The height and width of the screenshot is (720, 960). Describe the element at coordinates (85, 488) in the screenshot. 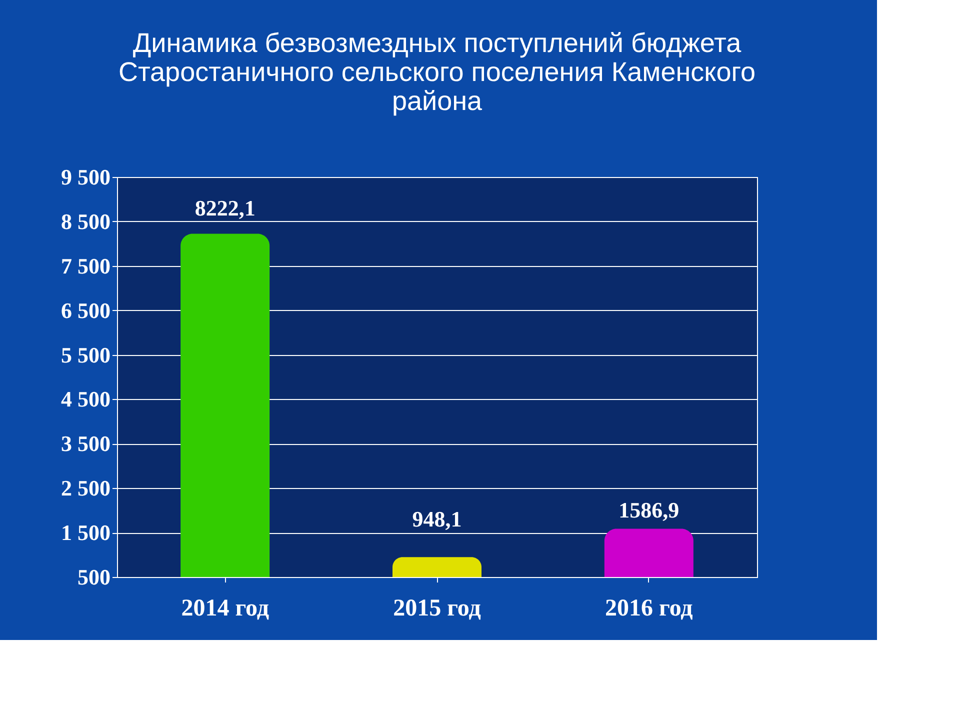

I see `y-tick-label: 2 500` at that location.